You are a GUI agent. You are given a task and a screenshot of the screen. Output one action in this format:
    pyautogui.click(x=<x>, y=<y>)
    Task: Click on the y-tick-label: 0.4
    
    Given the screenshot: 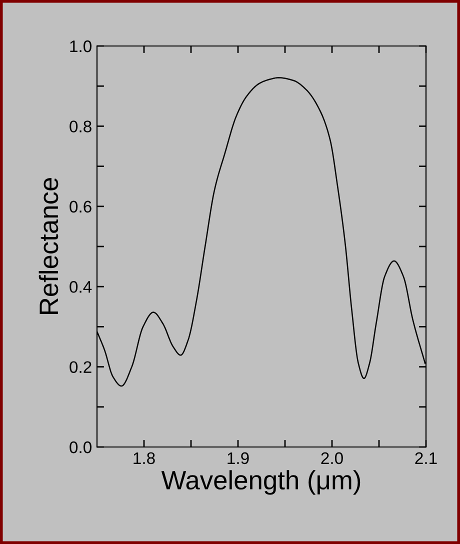 What is the action you would take?
    pyautogui.click(x=81, y=287)
    